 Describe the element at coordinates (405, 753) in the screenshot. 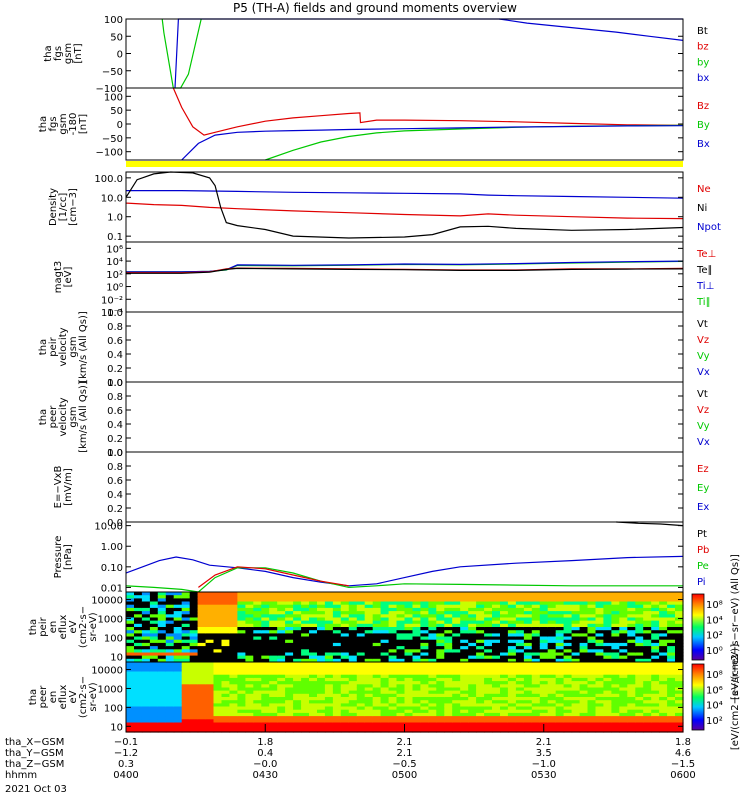

I see `x-tick-label: 2.1` at that location.